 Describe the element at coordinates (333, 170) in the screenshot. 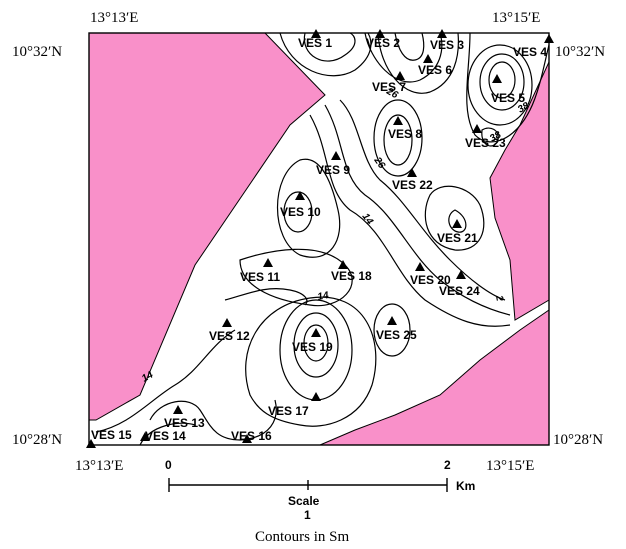

I see `station-label: VES 9` at that location.